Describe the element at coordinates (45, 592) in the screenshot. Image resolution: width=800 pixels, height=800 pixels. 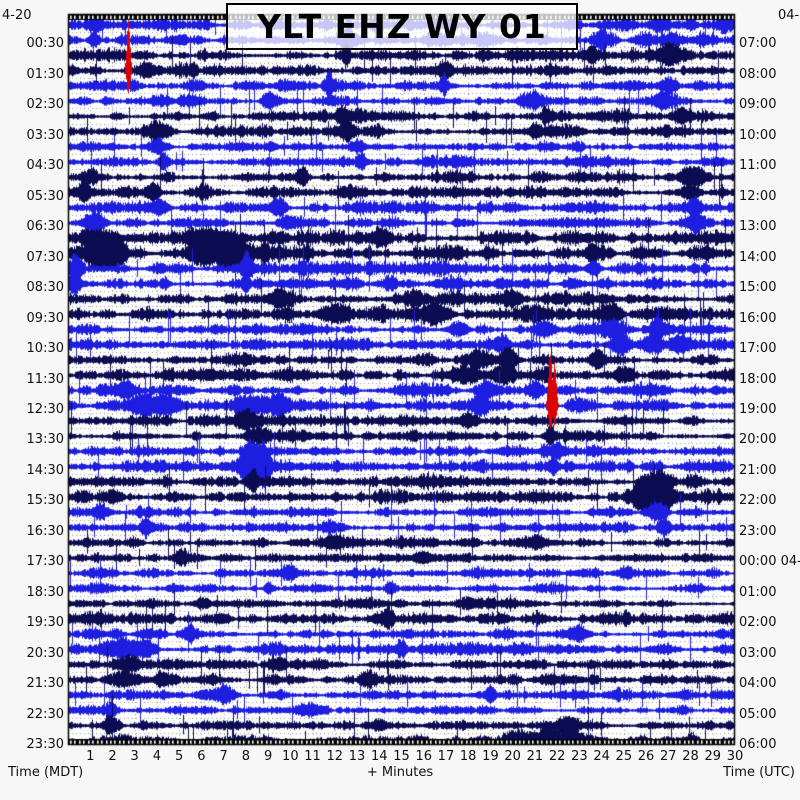
I see `left-time-label: 18:30` at that location.